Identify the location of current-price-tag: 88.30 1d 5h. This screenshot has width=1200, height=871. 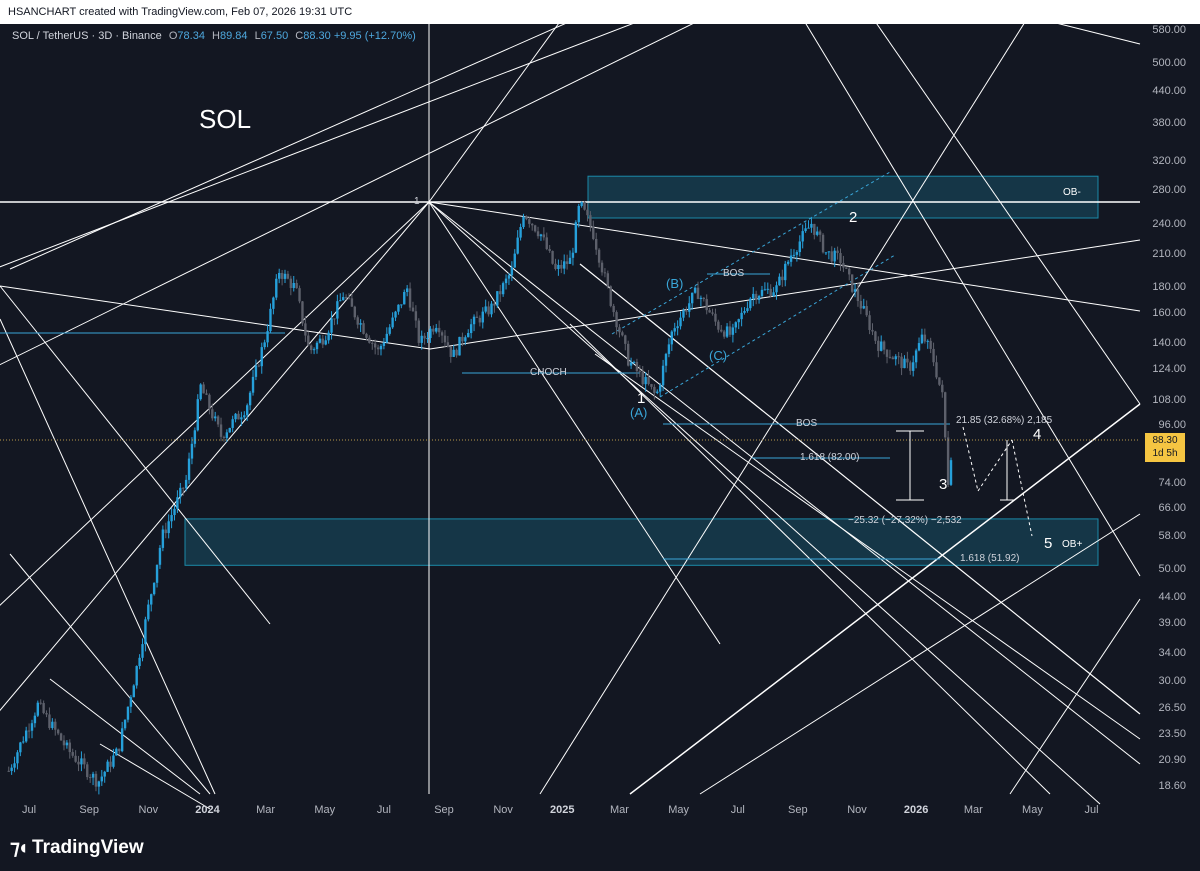
(1165, 447).